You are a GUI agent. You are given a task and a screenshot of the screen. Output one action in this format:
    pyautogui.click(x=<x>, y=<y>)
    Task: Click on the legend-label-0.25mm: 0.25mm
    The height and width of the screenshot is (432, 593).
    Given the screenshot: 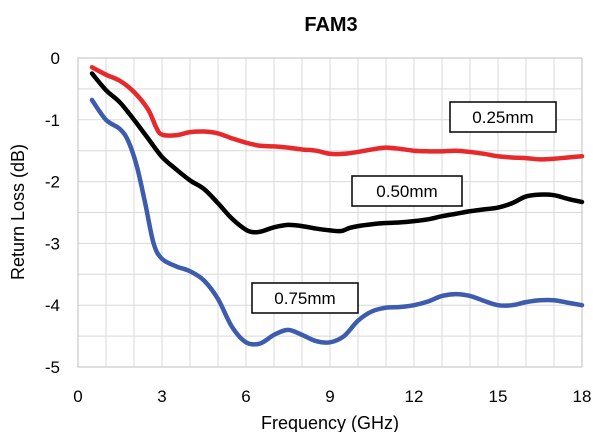 What is the action you would take?
    pyautogui.click(x=503, y=117)
    